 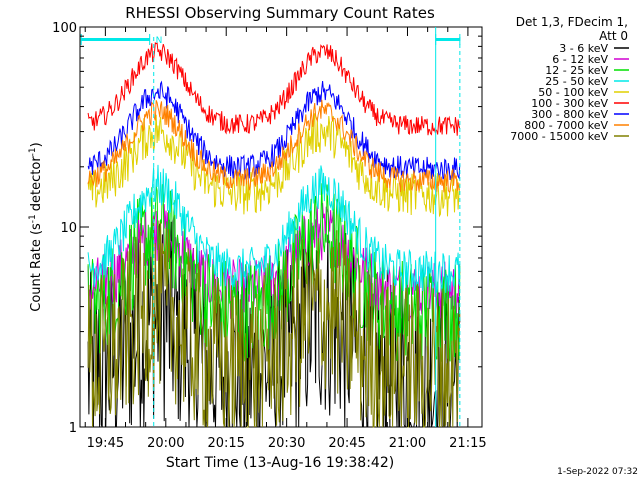 What do you see at coordinates (36, 144) in the screenshot?
I see `y-axis-label-close: )` at bounding box center [36, 144].